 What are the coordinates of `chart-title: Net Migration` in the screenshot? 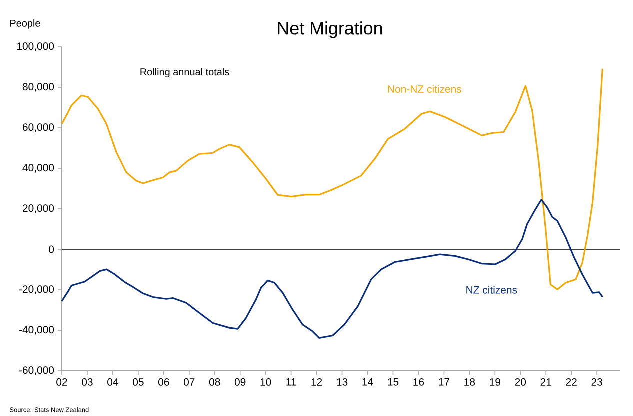 It's located at (330, 30).